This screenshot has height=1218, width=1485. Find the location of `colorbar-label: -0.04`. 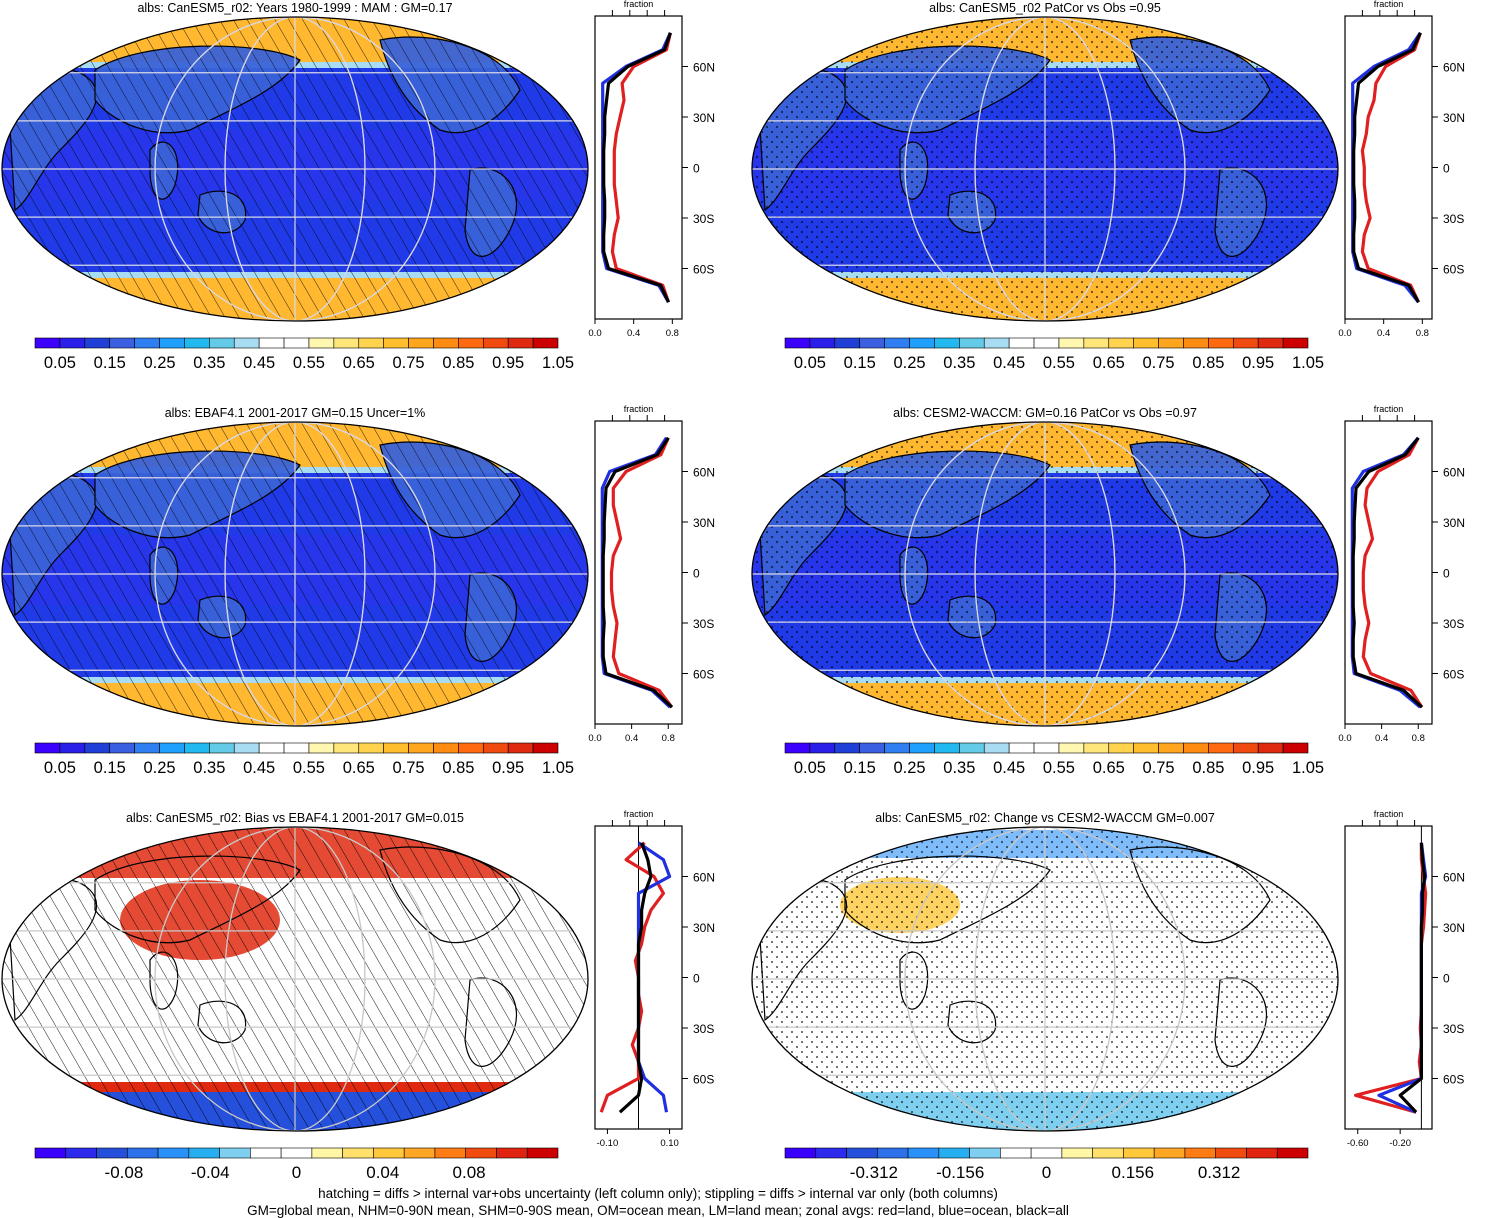

colorbar-label: -0.04 is located at coordinates (210, 1172).